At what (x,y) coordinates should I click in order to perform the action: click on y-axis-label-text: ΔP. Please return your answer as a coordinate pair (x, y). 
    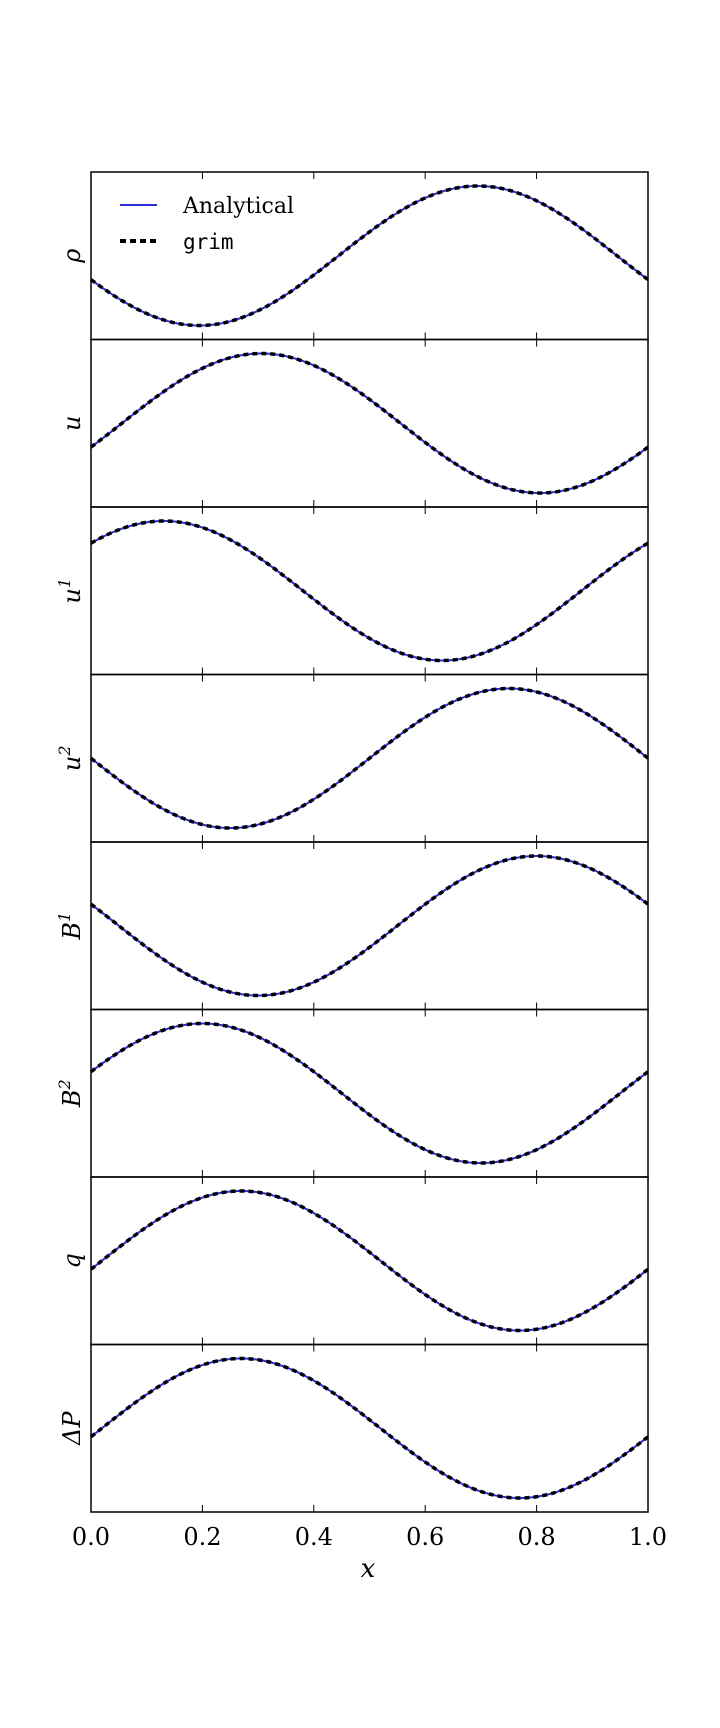
    Looking at the image, I should click on (72, 1428).